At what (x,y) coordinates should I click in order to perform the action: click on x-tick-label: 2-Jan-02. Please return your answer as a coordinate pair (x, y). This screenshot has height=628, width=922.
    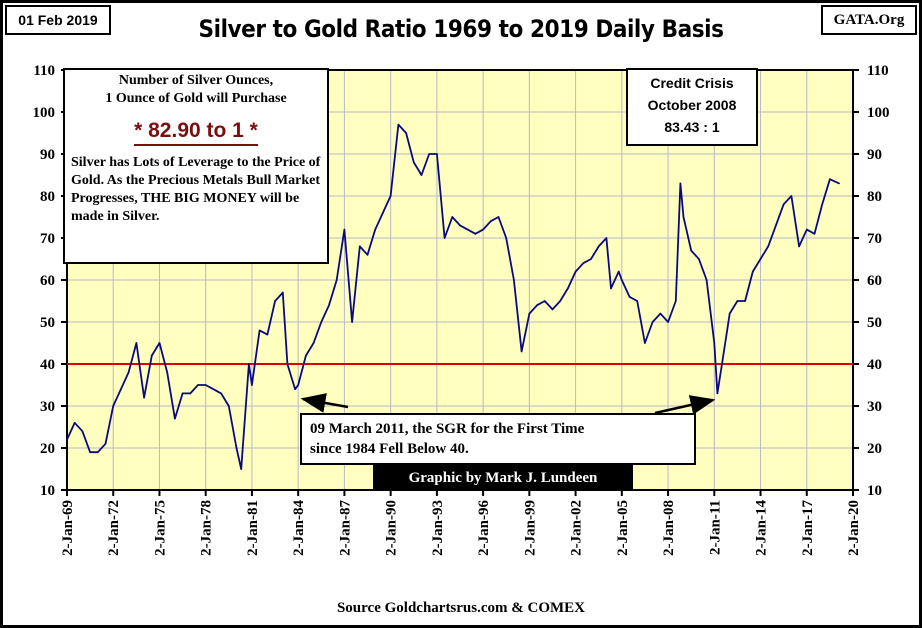
    Looking at the image, I should click on (577, 528).